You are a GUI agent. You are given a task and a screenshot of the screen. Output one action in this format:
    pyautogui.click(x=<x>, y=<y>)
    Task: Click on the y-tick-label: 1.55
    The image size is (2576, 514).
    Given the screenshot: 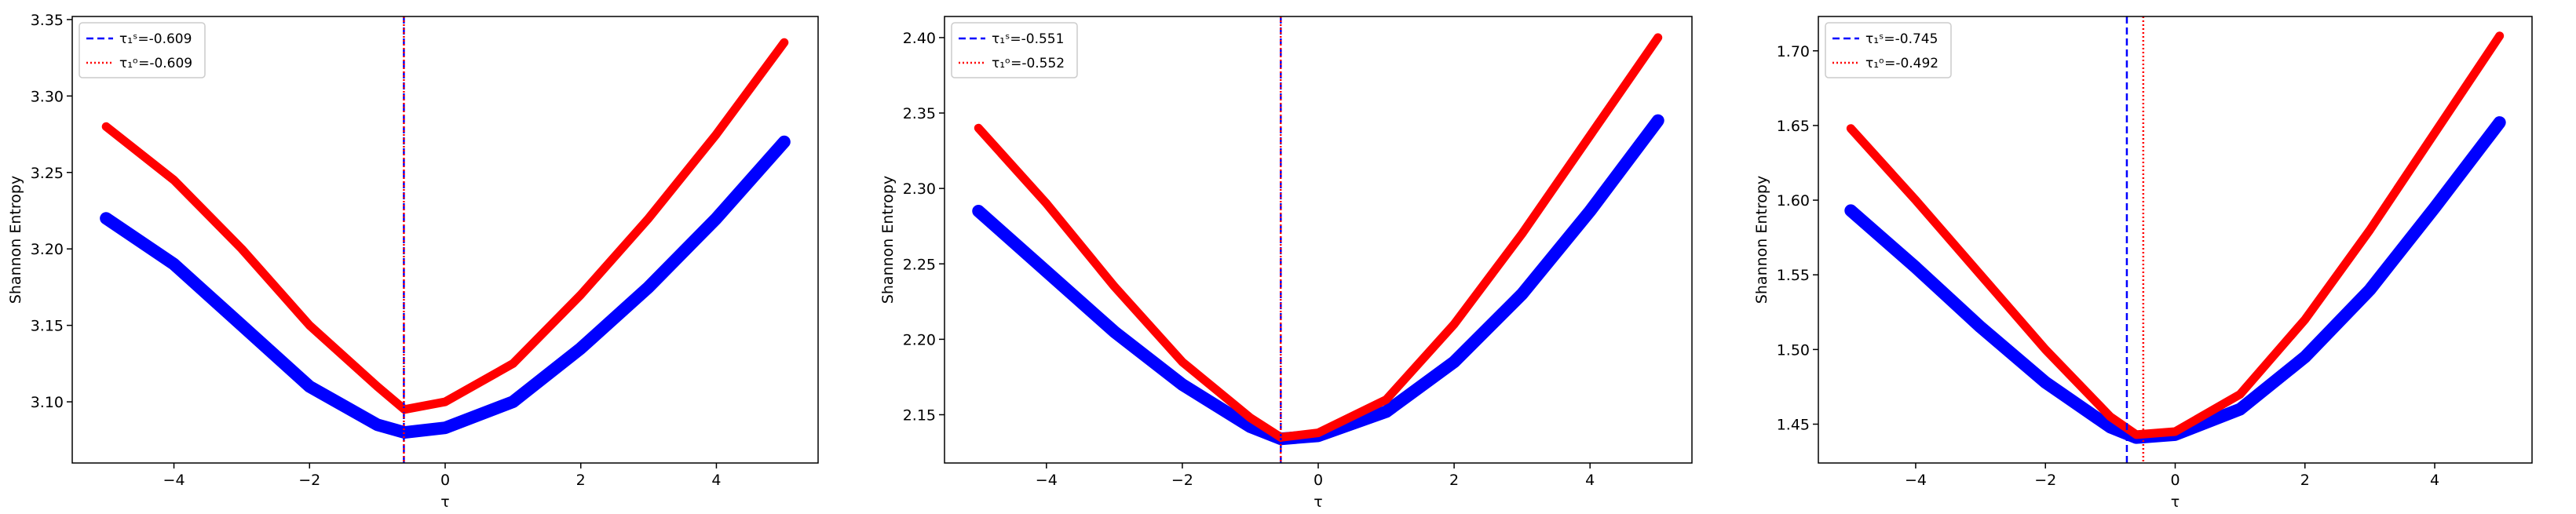 What is the action you would take?
    pyautogui.click(x=1793, y=275)
    